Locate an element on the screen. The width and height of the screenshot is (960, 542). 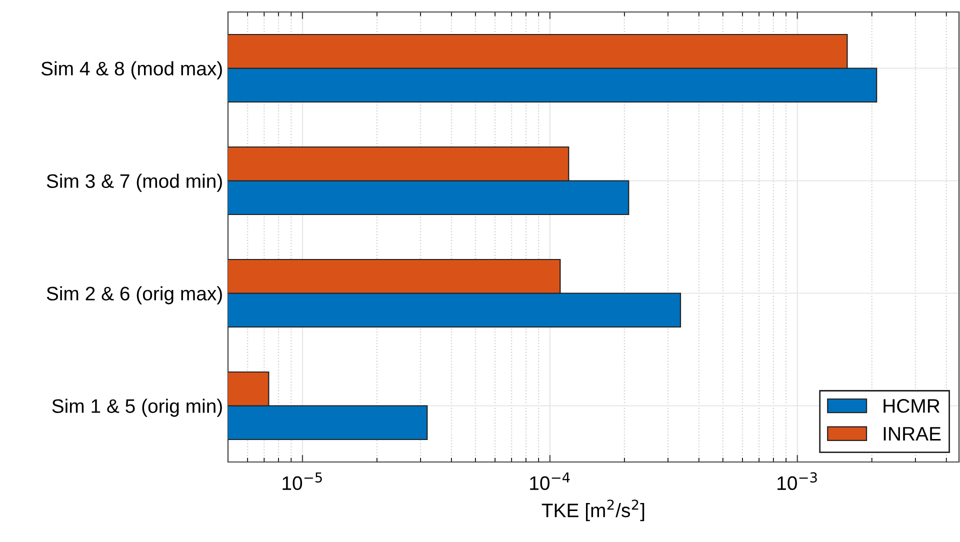
y-tick-label: Sim 2 & 6 (orig max) is located at coordinates (134, 295).